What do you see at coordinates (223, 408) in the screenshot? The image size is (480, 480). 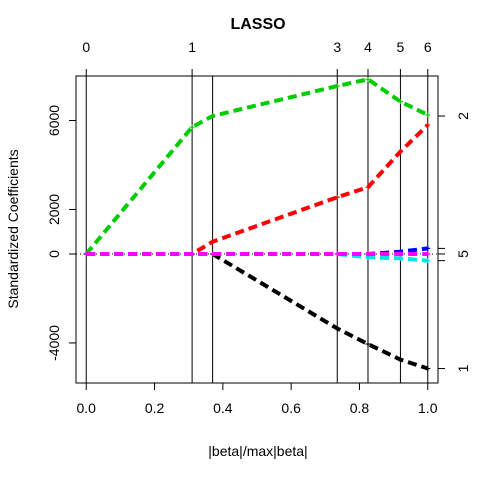 I see `x-tick-label: 0.4` at bounding box center [223, 408].